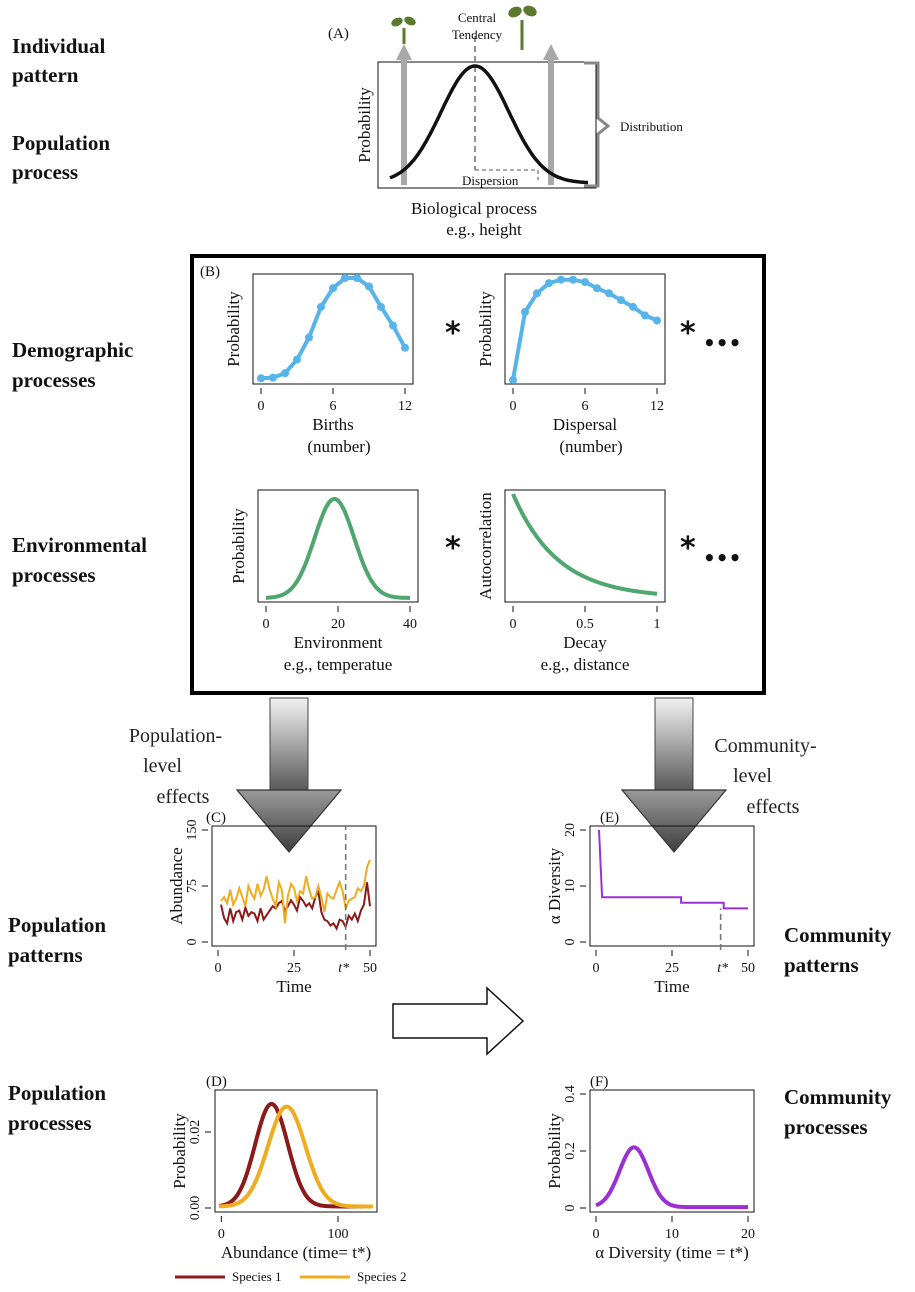  What do you see at coordinates (688, 548) in the screenshot?
I see `multiply-star-4: *` at bounding box center [688, 548].